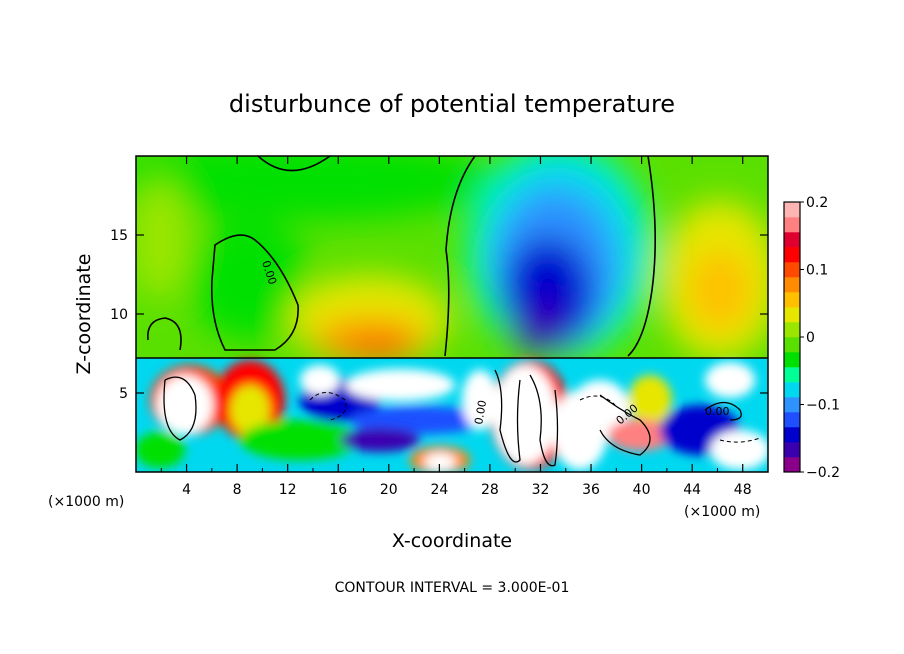  Describe the element at coordinates (452, 104) in the screenshot. I see `chart-title: disturbunce of potential temperature` at that location.